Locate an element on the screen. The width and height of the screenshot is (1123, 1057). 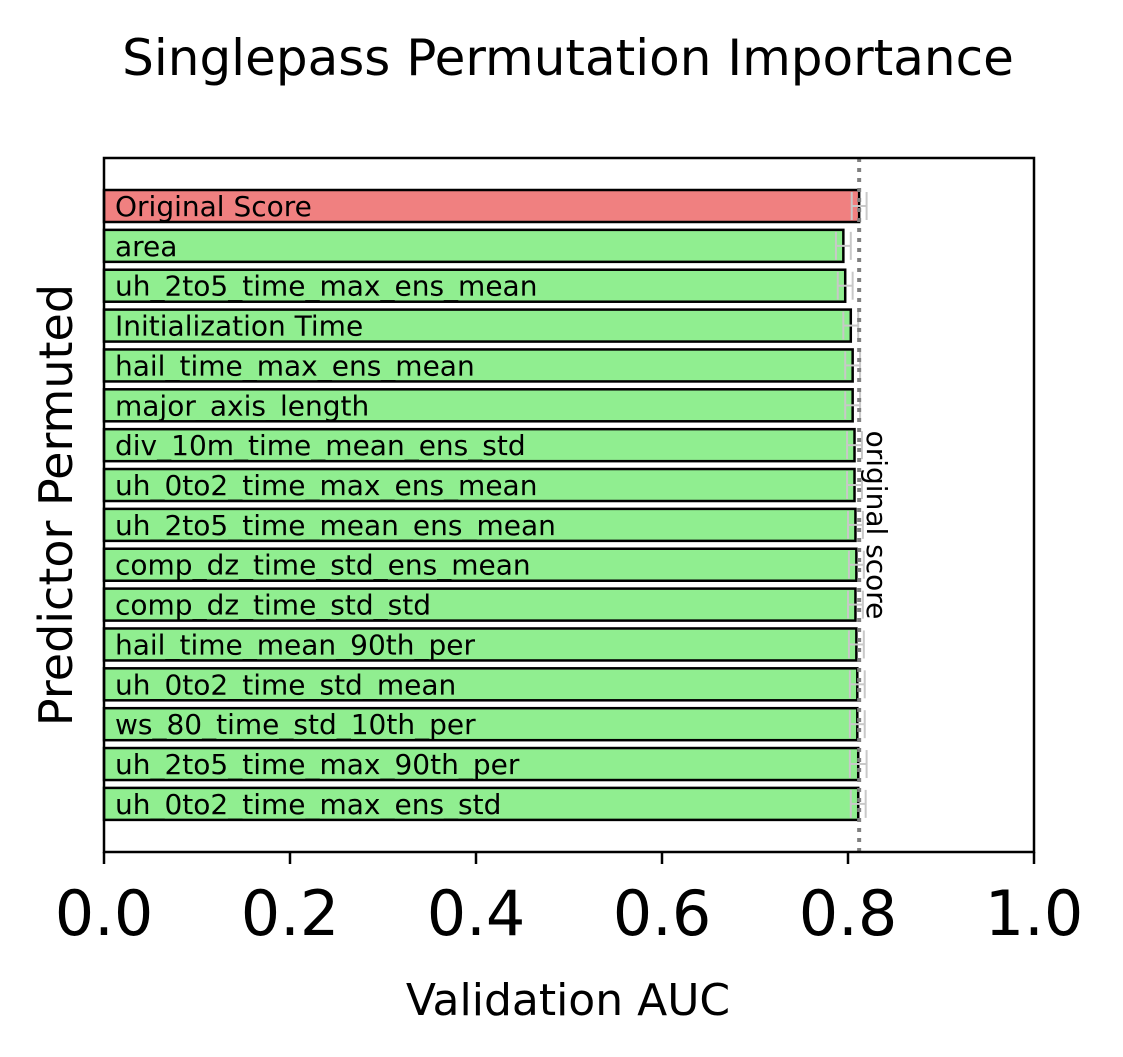
x-tick-label: 1.0 is located at coordinates (1034, 913).